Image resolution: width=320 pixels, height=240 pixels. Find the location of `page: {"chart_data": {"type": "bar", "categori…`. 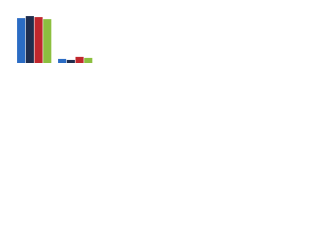

page: {"chart_data": {"type": "bar", "categori… is located at coordinates (50, 35).